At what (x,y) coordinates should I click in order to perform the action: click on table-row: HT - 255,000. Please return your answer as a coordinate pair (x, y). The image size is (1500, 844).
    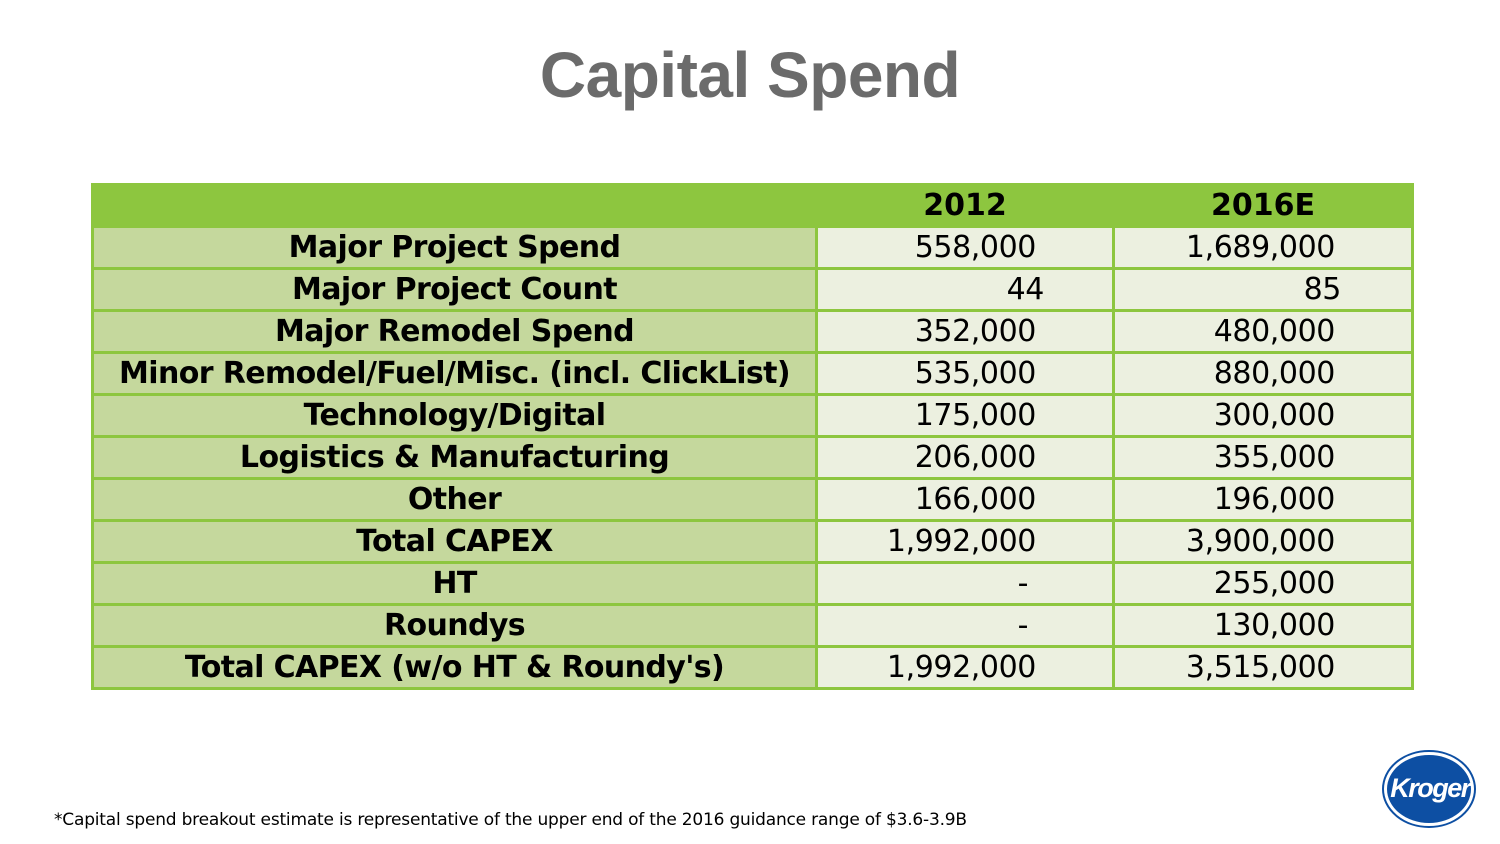
    Looking at the image, I should click on (752, 583).